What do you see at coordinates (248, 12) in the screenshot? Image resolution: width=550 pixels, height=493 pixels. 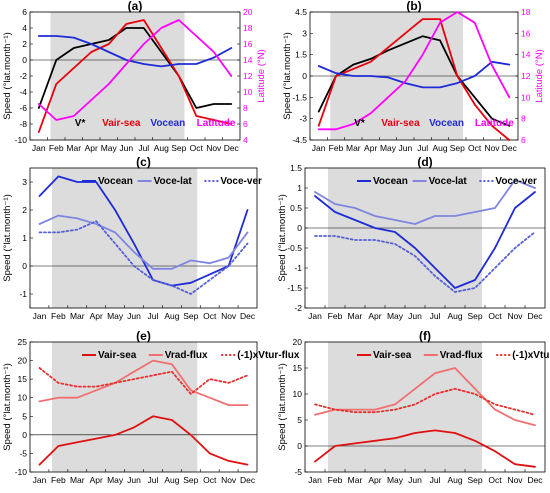 I see `y-right-tick-label: 20` at bounding box center [248, 12].